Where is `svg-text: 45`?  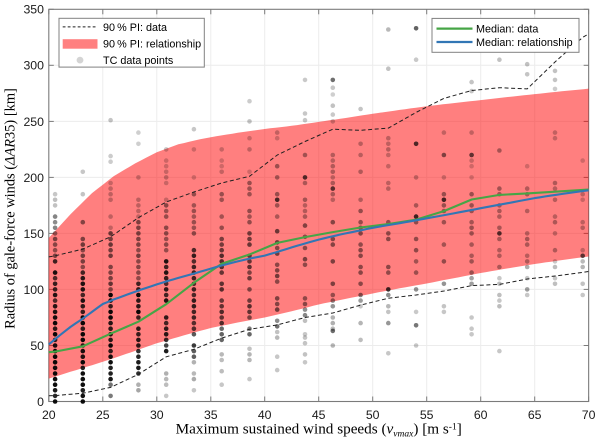
svg-text: 45 is located at coordinates (319, 415).